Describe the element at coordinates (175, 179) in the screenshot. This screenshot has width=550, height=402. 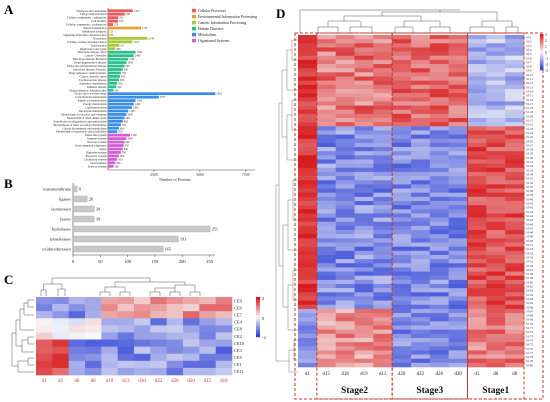
I see `panel-a-x-axis-label: Number of Proteins` at that location.